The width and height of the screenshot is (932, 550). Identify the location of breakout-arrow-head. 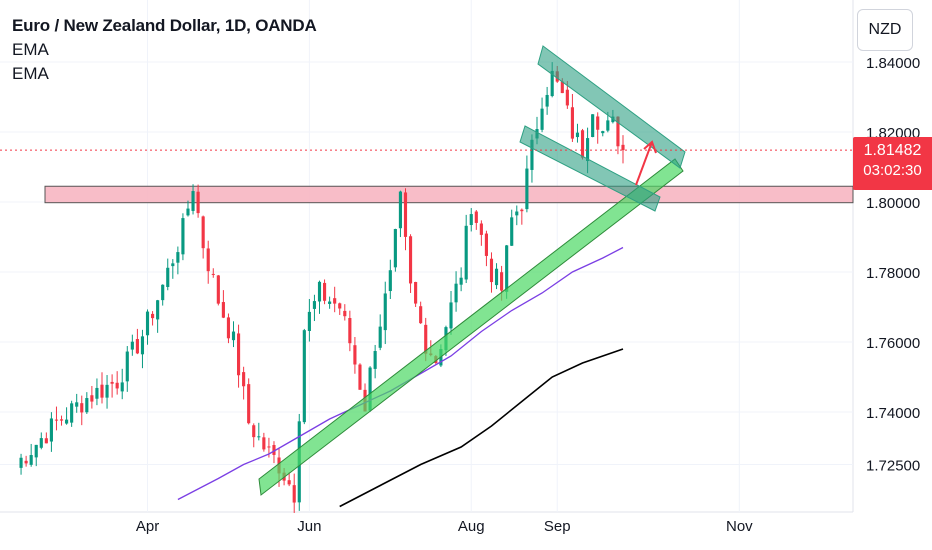
(650, 147).